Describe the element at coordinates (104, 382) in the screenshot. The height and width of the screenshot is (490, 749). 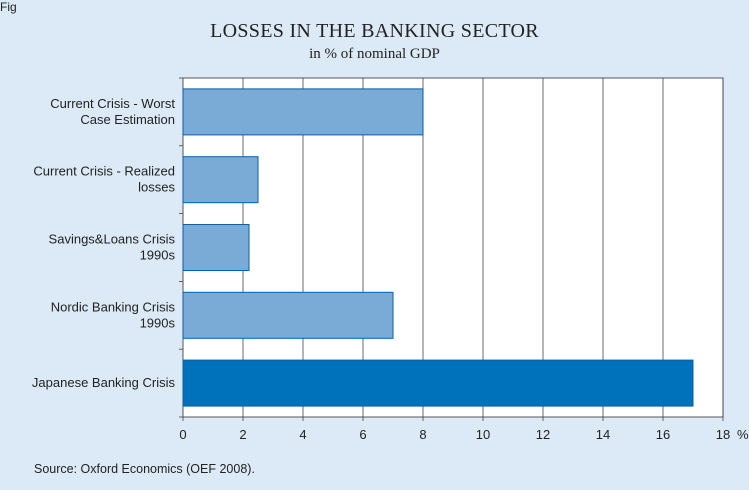
I see `category-label: Japanese Banking Crisis` at that location.